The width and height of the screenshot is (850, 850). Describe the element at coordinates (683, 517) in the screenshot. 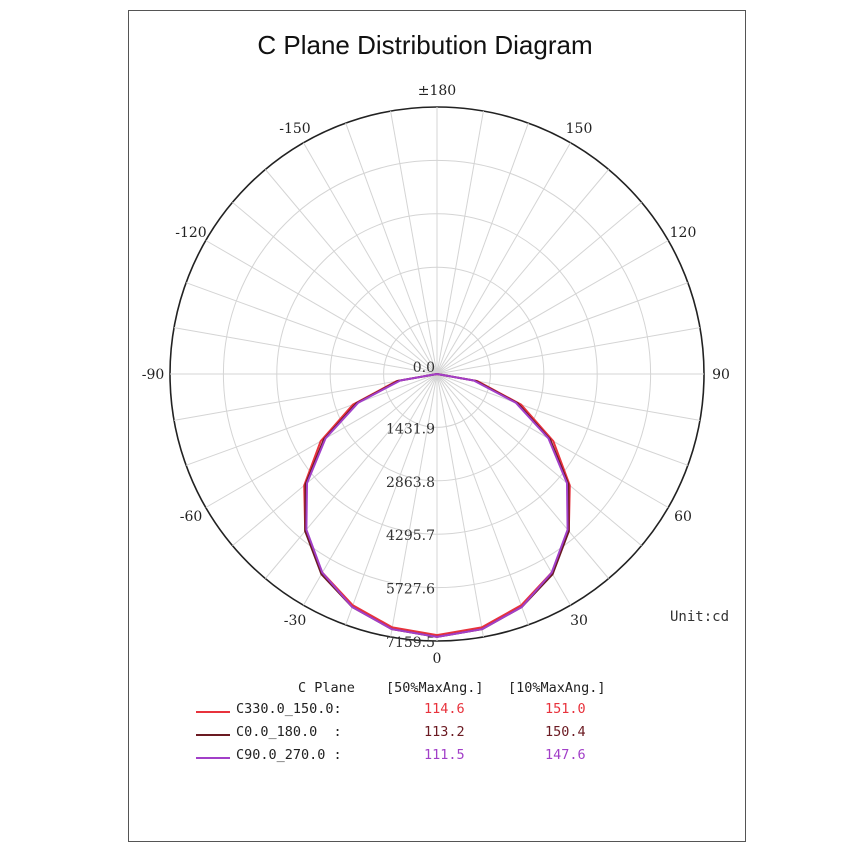

I see `angle-label: 60` at that location.